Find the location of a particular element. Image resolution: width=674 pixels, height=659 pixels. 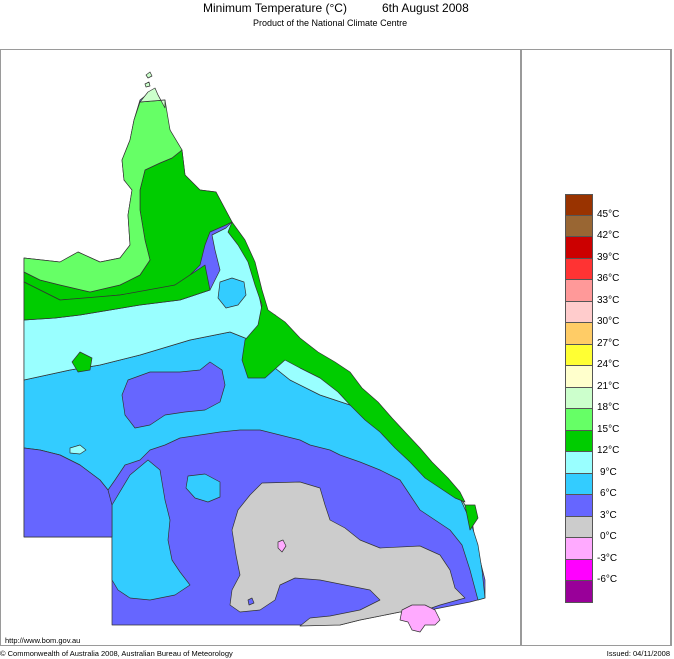

legend-label: 6°C is located at coordinates (608, 493).